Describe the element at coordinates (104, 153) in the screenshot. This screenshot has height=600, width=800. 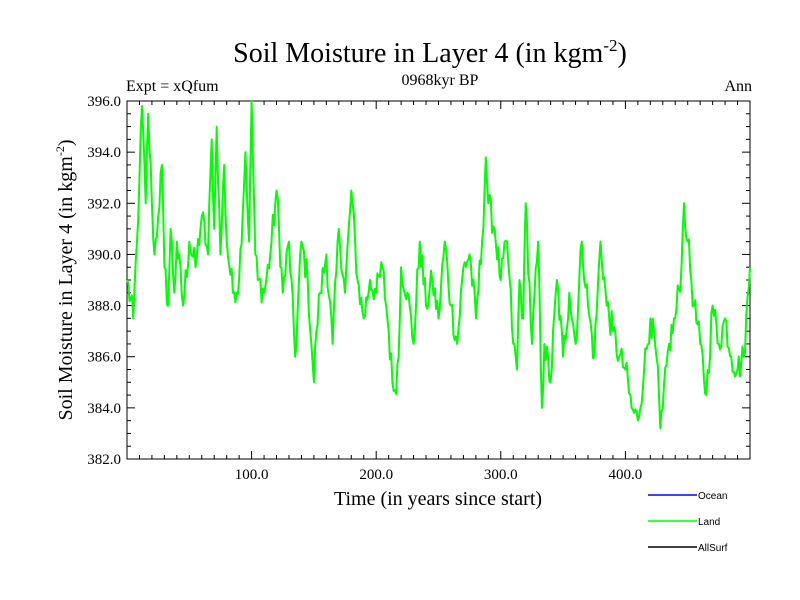
I see `y-tick-label: 394.0` at that location.